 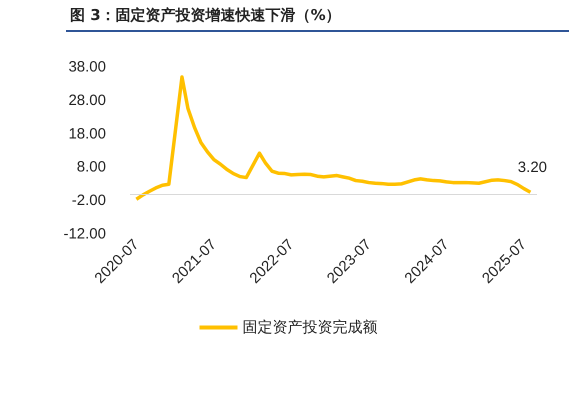 What do you see at coordinates (91, 167) in the screenshot?
I see `y-tick-label: 8.00` at bounding box center [91, 167].